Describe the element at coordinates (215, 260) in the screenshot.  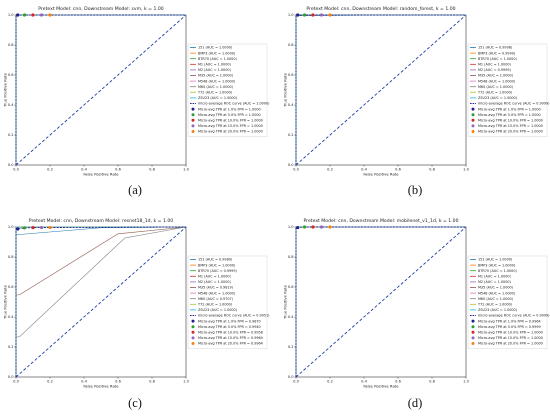
I see `legend-entry: 151 (AUC = 0.9980)` at that location.